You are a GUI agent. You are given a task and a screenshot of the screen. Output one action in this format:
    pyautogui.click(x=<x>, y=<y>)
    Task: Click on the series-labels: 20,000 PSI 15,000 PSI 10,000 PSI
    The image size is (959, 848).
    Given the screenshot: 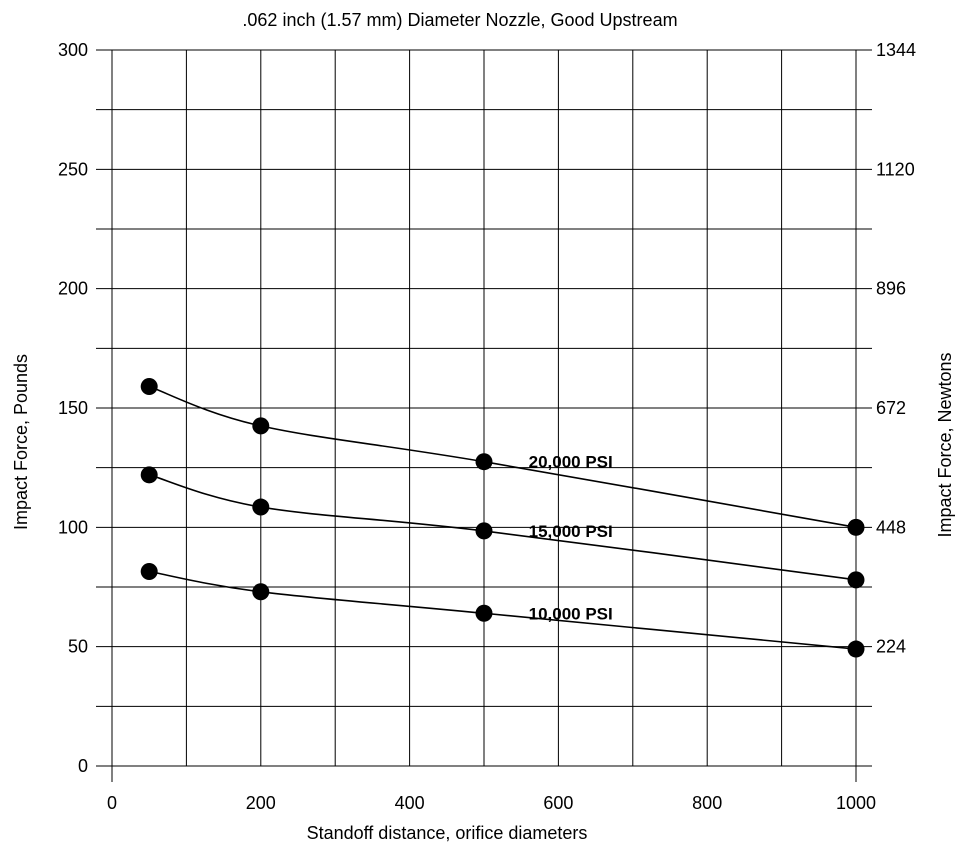 What is the action you would take?
    pyautogui.click(x=571, y=538)
    